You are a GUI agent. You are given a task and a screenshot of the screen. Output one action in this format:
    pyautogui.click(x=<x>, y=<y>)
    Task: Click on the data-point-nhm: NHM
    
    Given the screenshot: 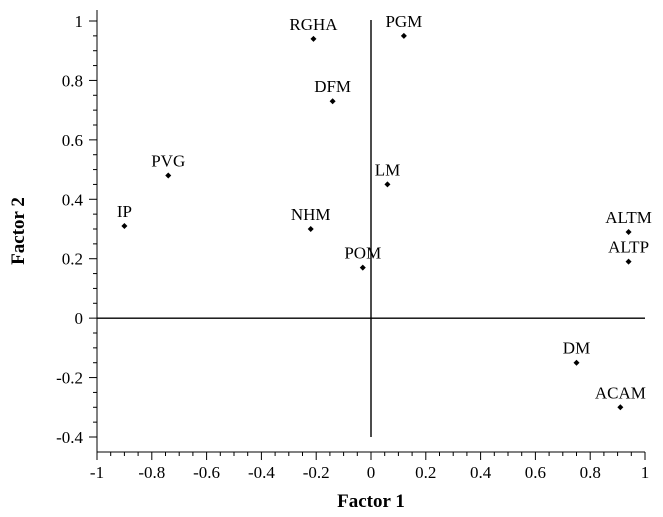 What is the action you would take?
    pyautogui.click(x=311, y=218)
    